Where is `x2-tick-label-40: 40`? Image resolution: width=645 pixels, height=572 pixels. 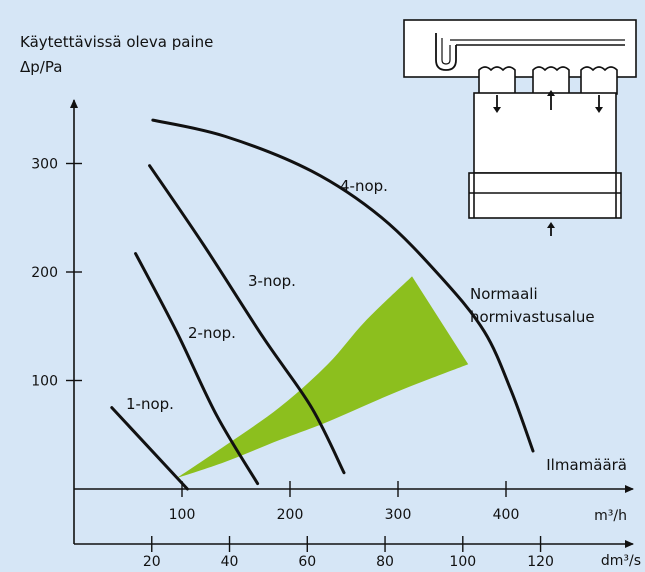
x2-tick-label-40: 40 is located at coordinates (230, 562).